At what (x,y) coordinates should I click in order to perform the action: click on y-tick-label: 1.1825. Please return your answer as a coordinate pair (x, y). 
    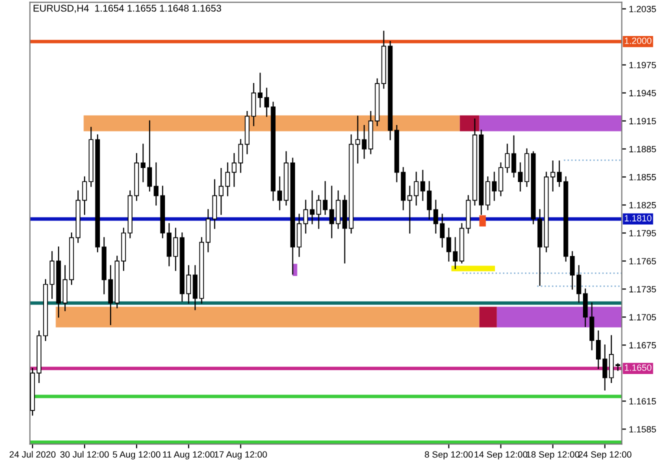
    Looking at the image, I should click on (642, 205).